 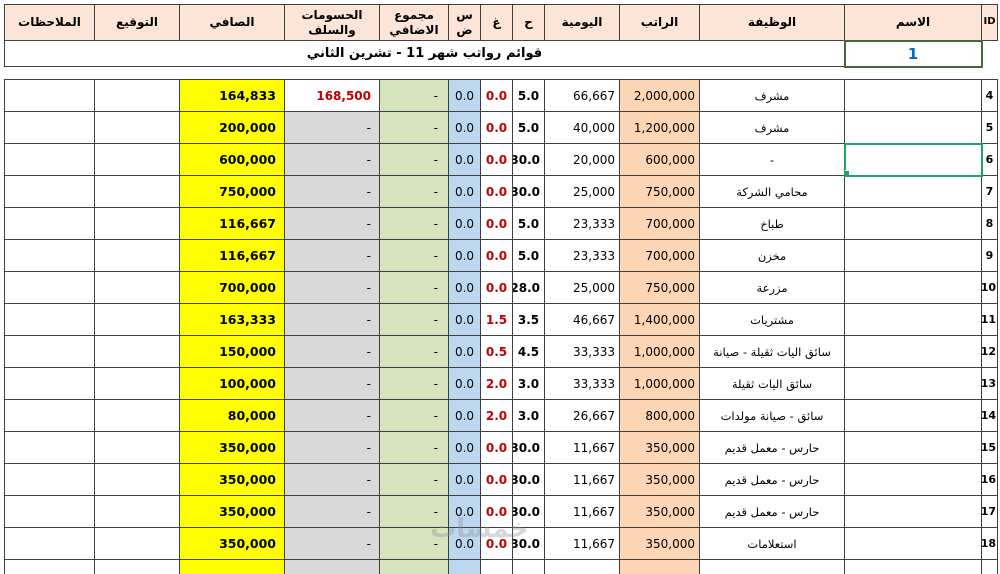 I want to click on cell-daily: 20,000, so click(x=582, y=159).